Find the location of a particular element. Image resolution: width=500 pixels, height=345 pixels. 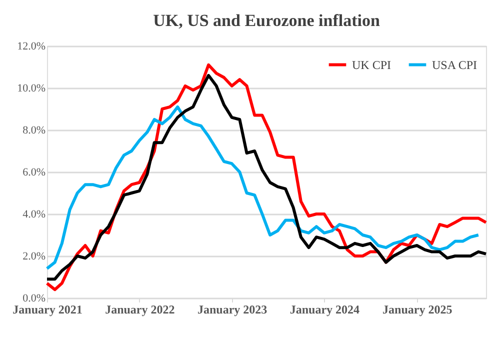

y-tick-label: 0.0% is located at coordinates (34, 298).